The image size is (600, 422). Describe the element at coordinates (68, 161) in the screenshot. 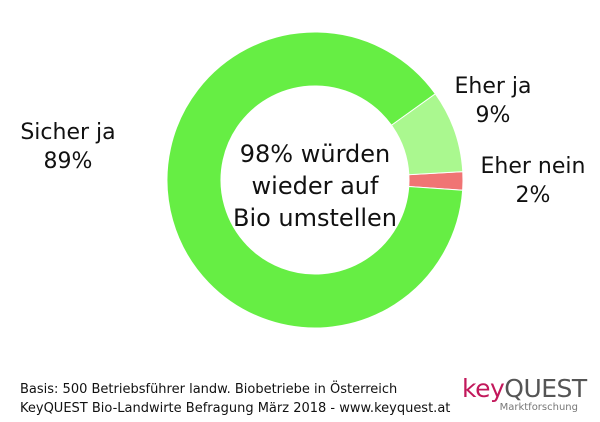

I see `label-sicher-ja-value: 89%` at that location.